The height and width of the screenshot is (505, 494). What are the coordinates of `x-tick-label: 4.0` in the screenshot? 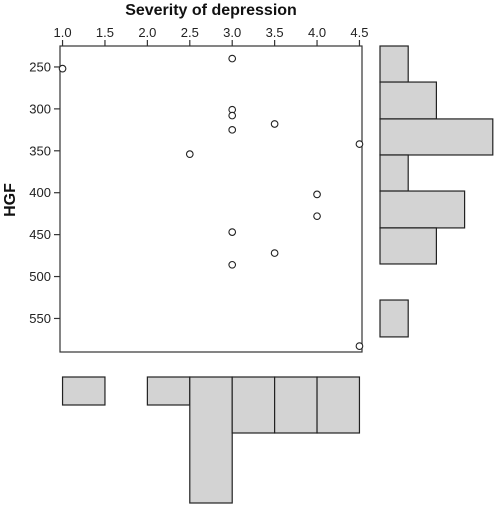 It's located at (317, 32).